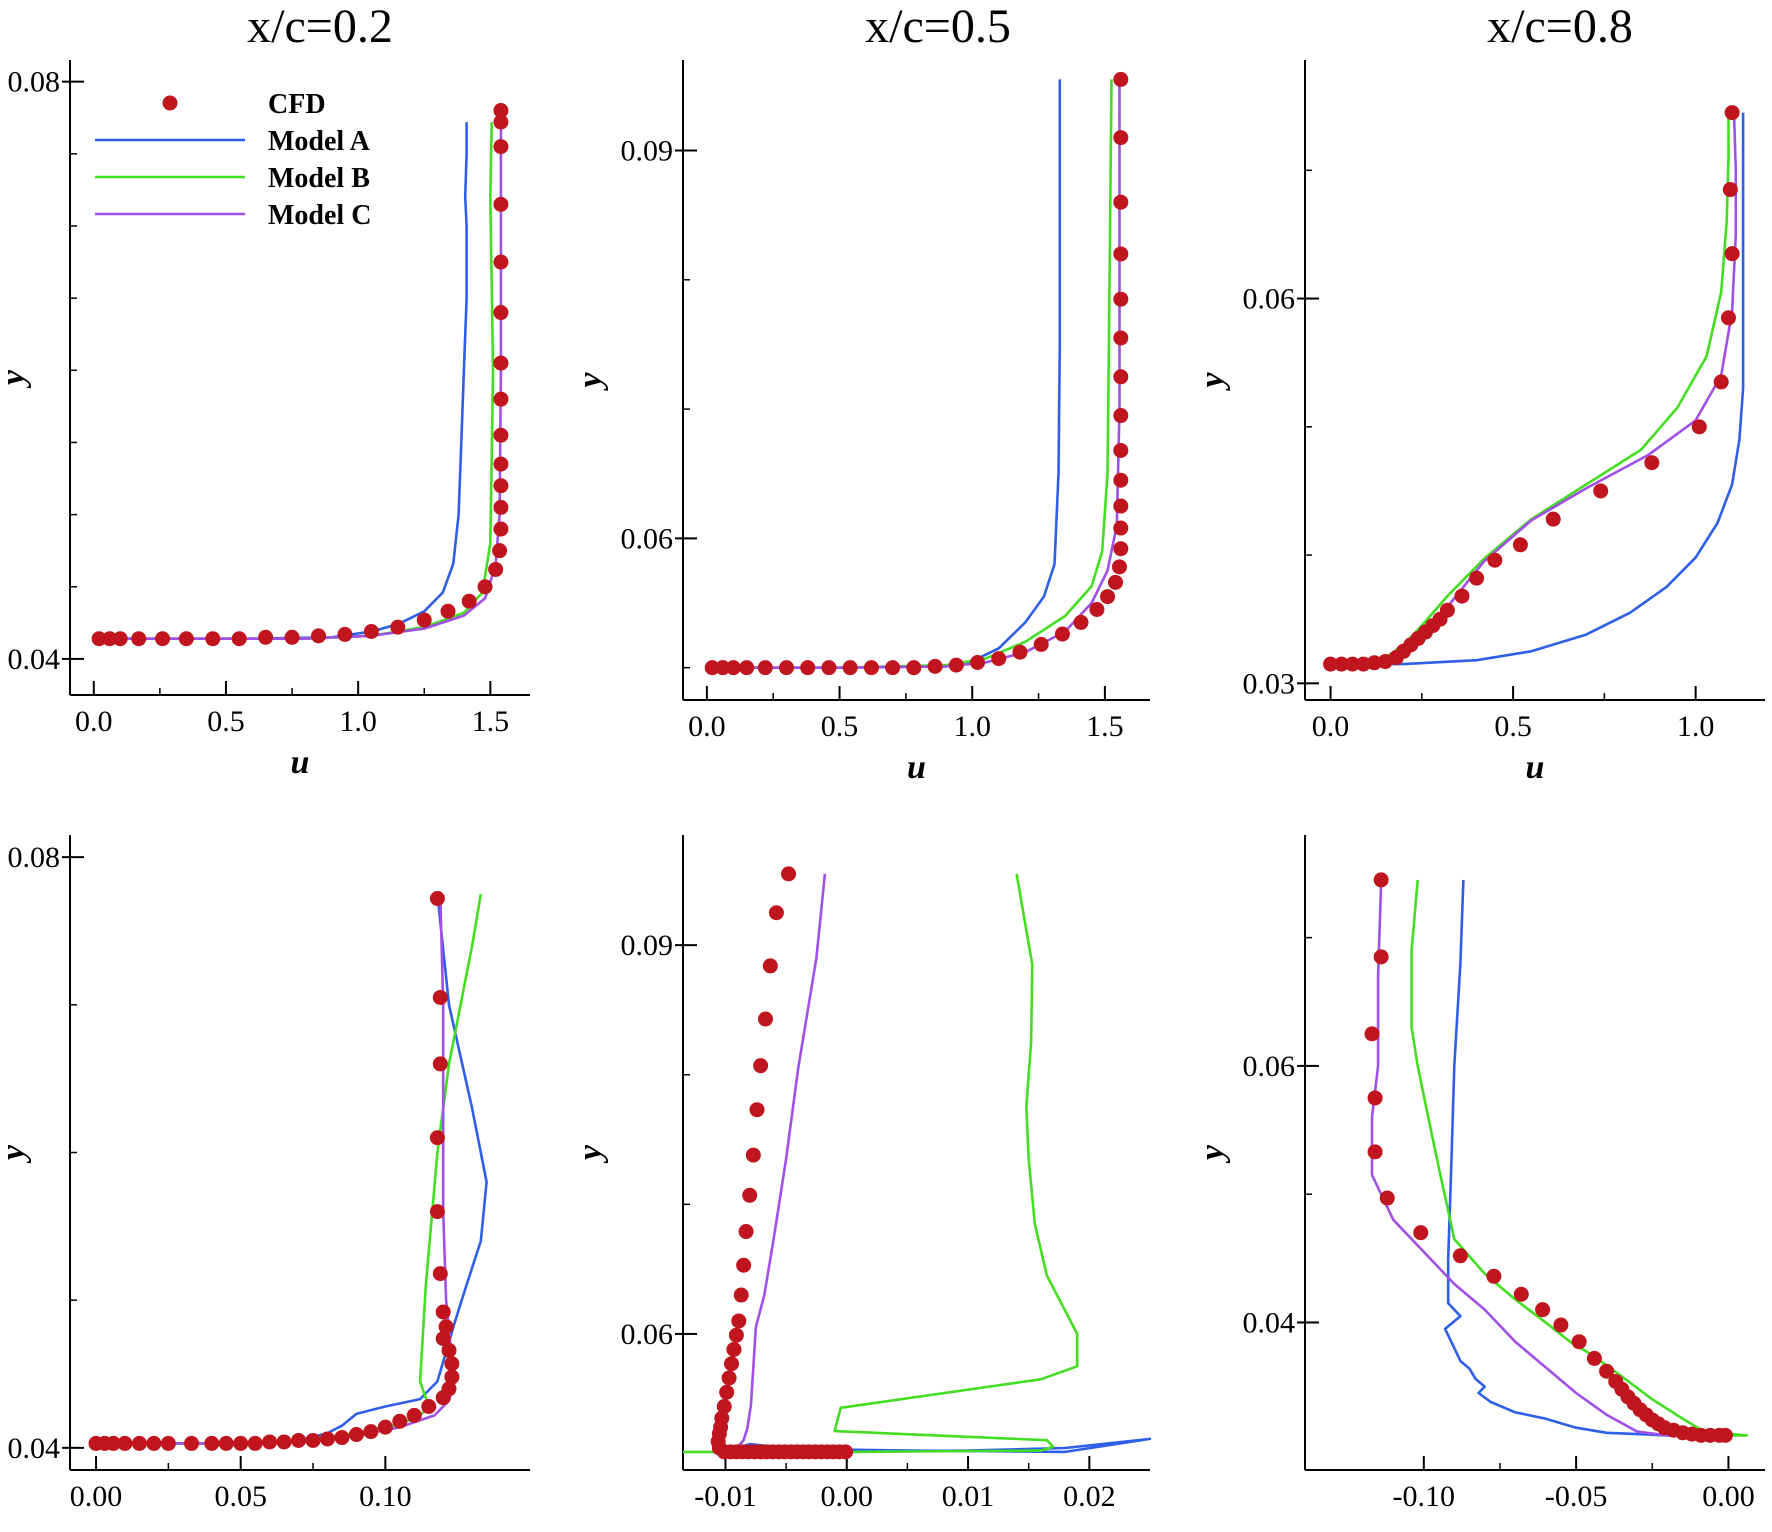 The height and width of the screenshot is (1532, 1772). What do you see at coordinates (972, 726) in the screenshot?
I see `x-tick-label: 1.0` at bounding box center [972, 726].